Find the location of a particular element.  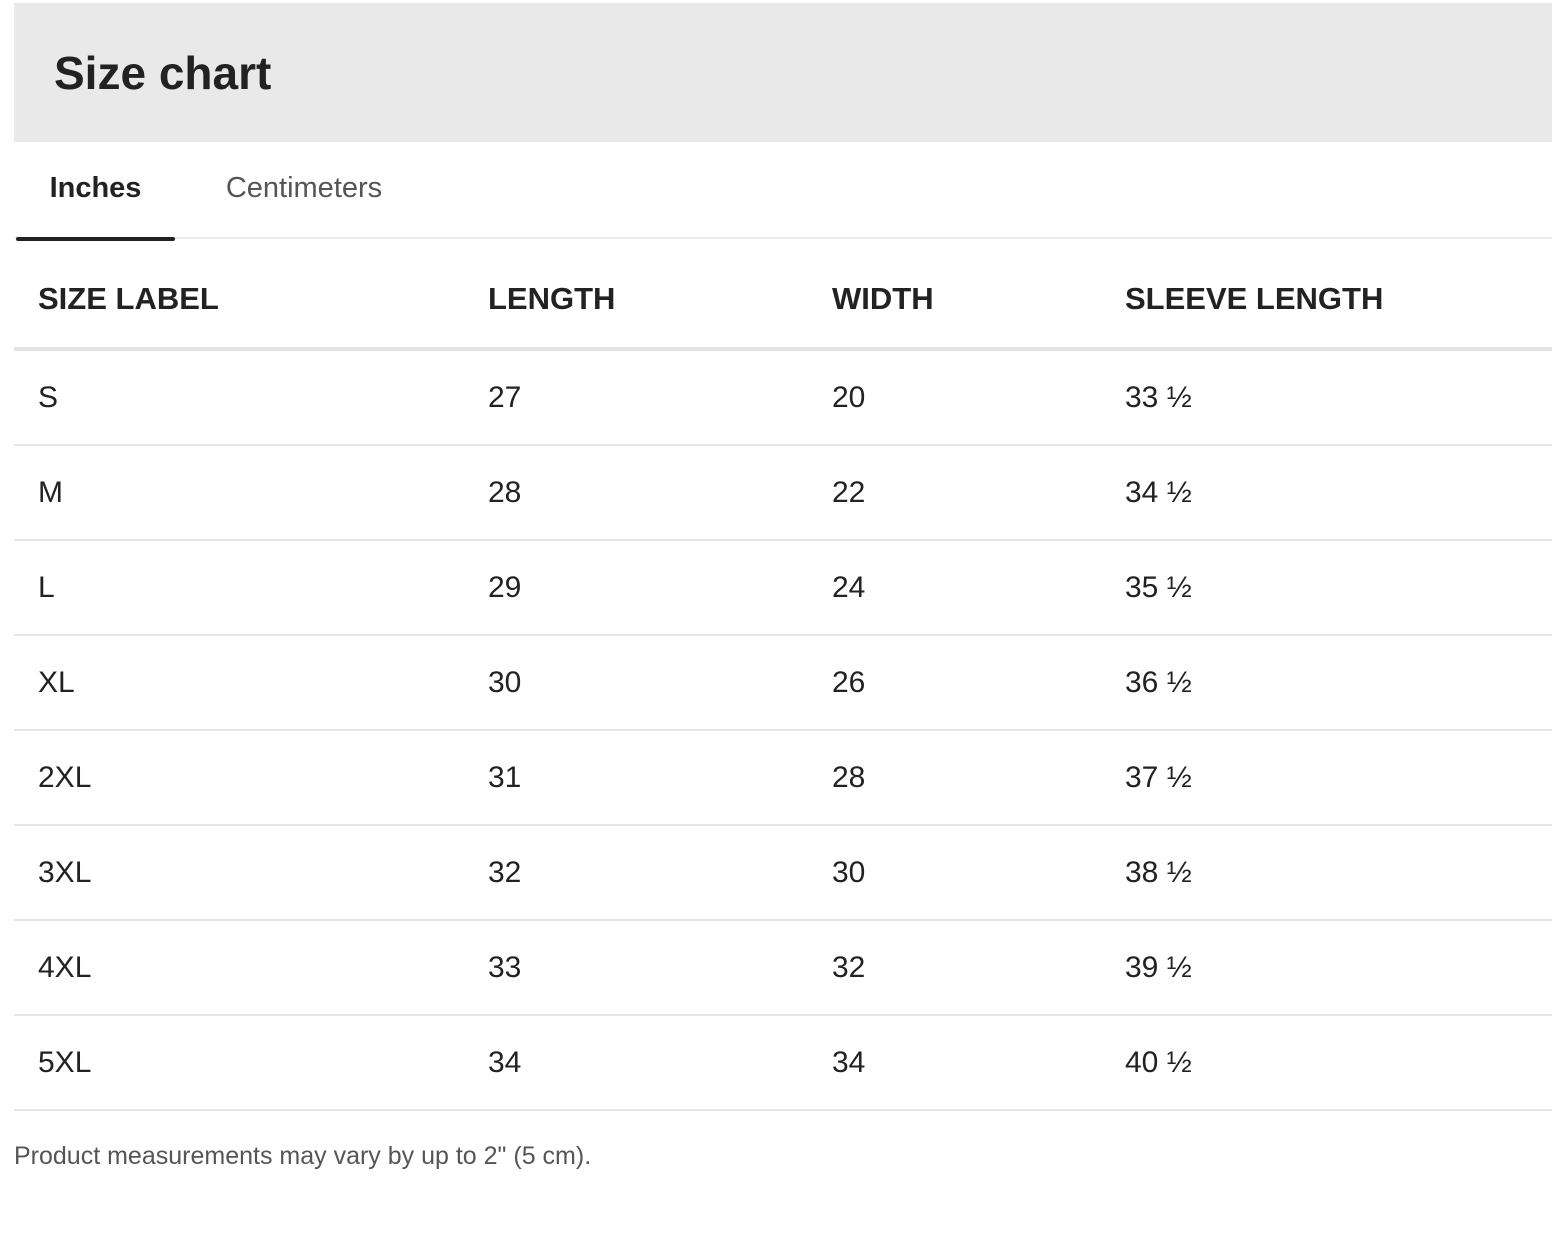

tab-inches: Inches is located at coordinates (95, 191).